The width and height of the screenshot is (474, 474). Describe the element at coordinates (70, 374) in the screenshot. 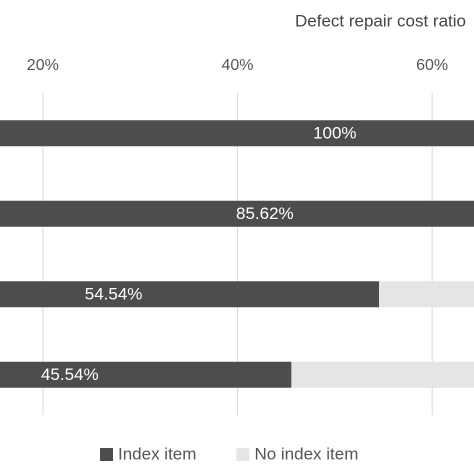

I see `value-label: 45.54%` at that location.